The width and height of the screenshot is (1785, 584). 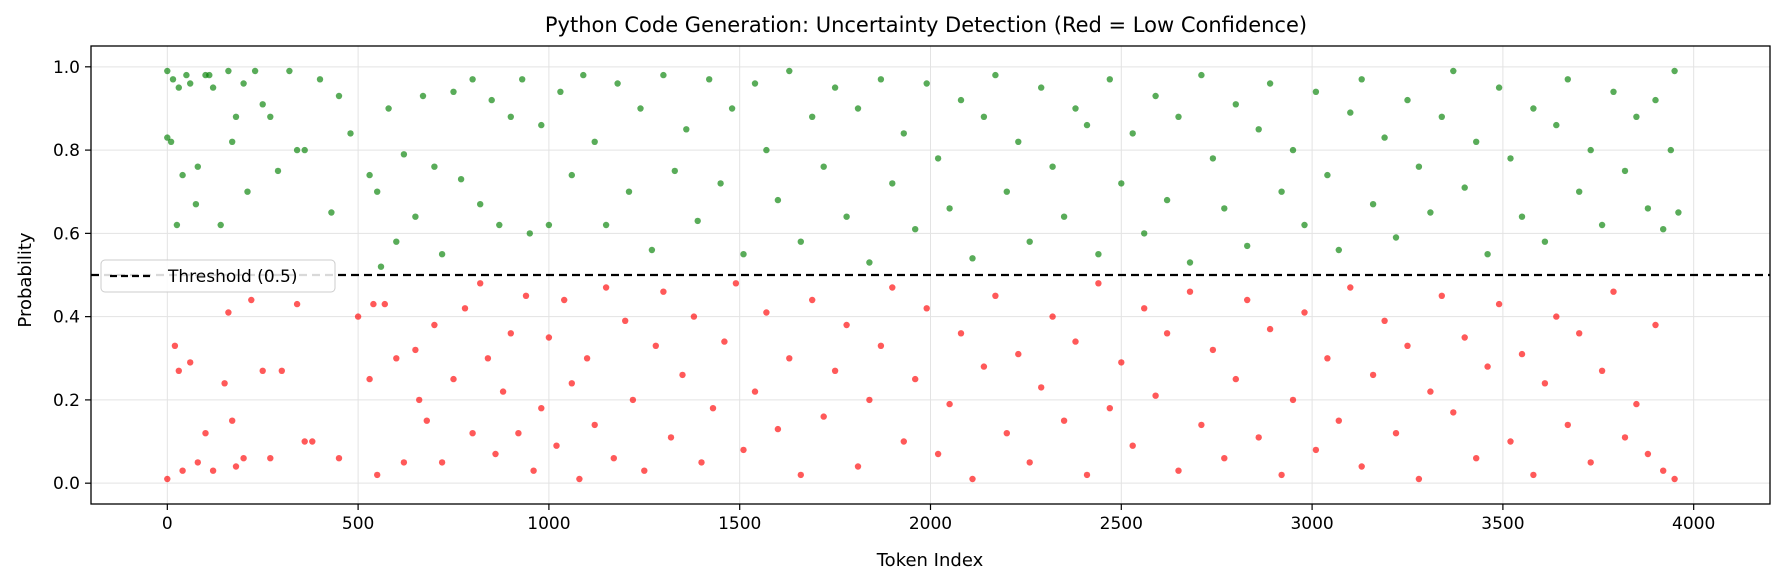 I want to click on y-tick-label: 1.0, so click(x=66, y=68).